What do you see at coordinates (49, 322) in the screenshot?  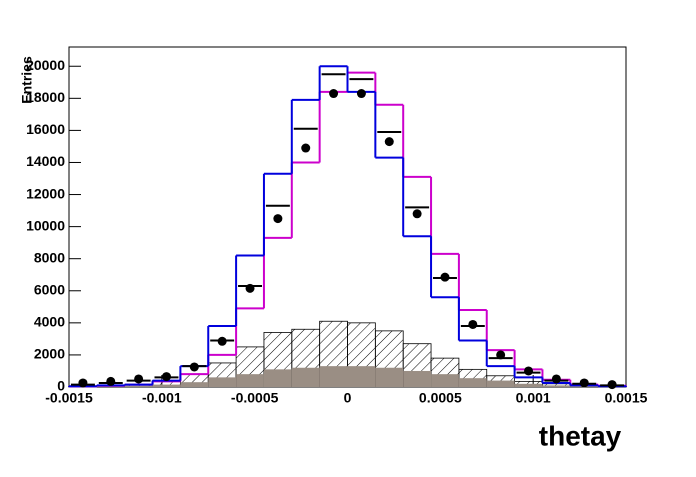 I see `y-tick-label: 4000` at bounding box center [49, 322].